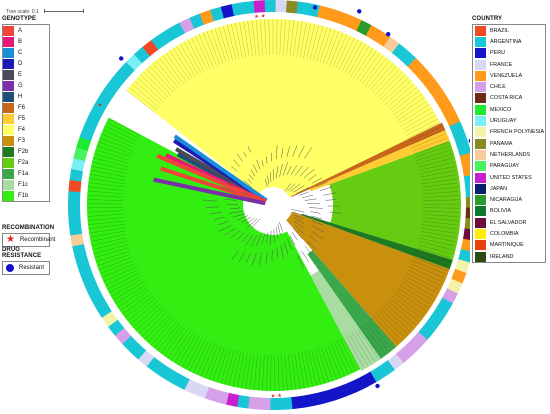  What do you see at coordinates (509, 98) in the screenshot?
I see `country-legend-item: COSTA RICA` at bounding box center [509, 98].